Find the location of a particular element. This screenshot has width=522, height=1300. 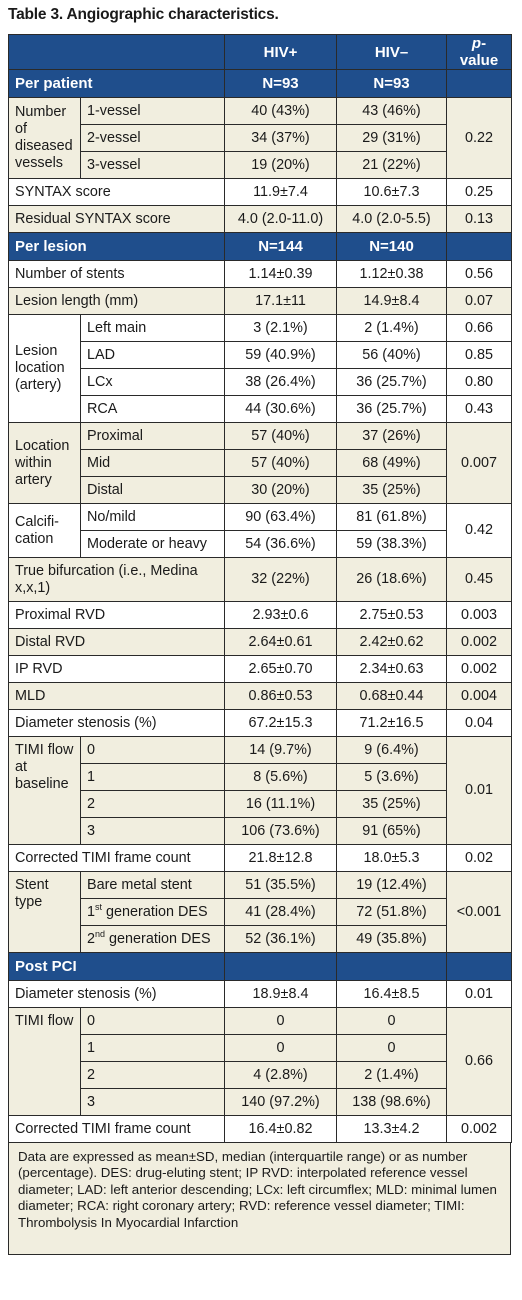

cell-p-value: 0.002 is located at coordinates (479, 669).